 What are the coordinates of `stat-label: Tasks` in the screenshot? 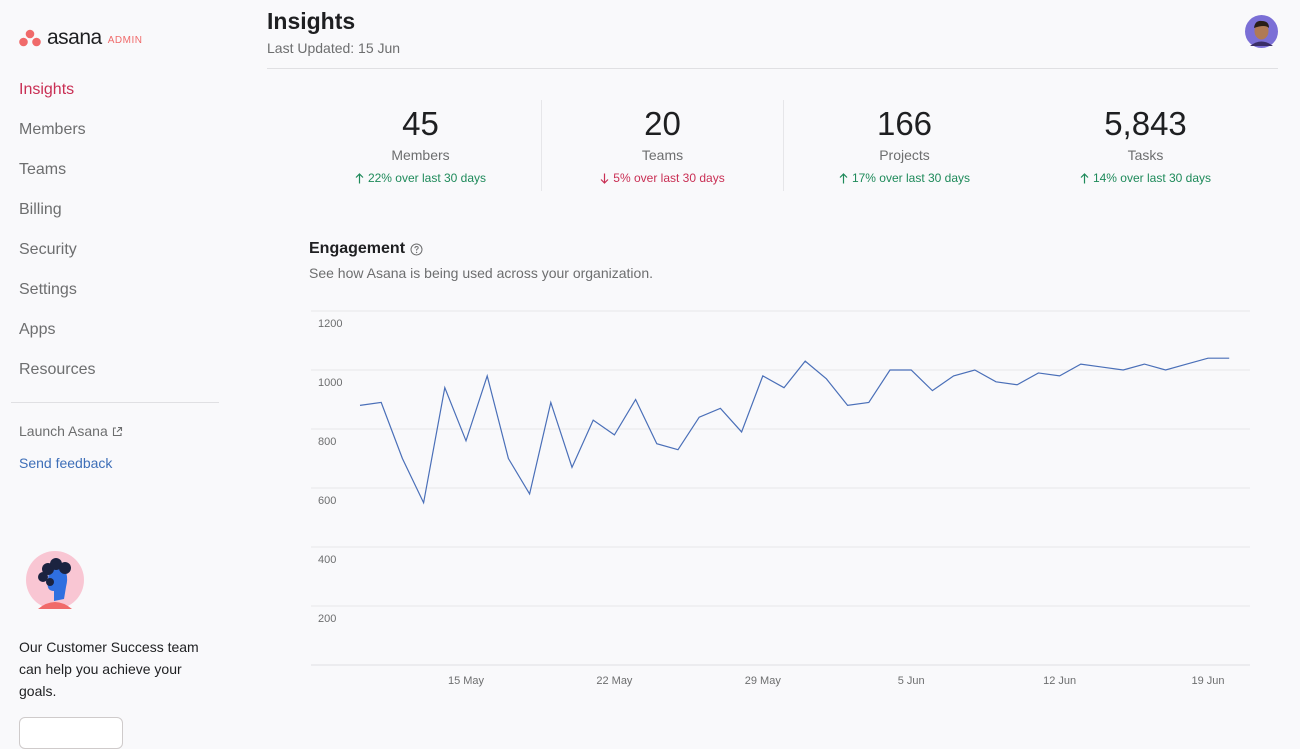 It's located at (1145, 155).